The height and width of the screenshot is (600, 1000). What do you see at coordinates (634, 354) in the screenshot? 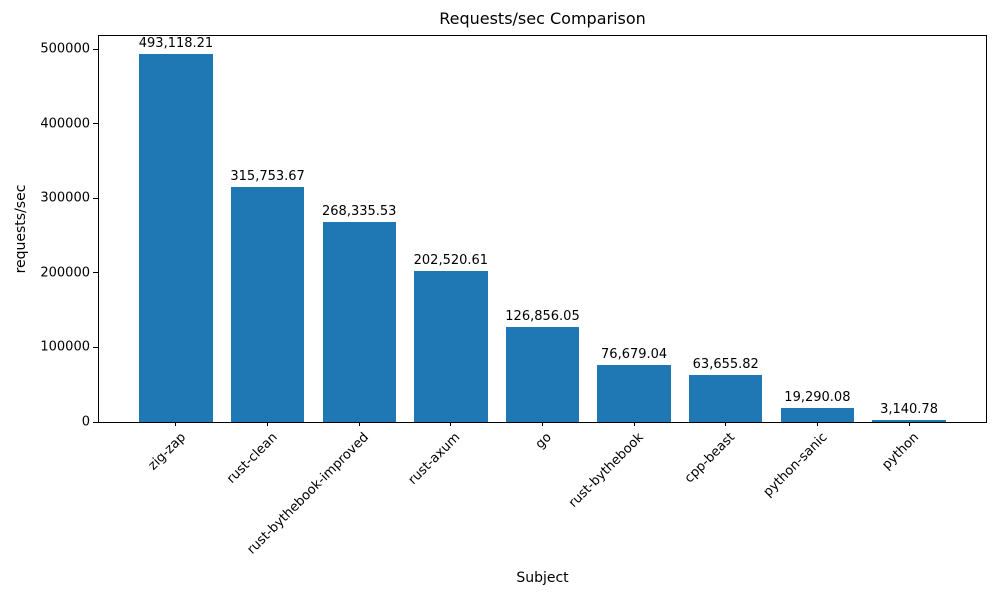
I see `bar-value-label: 76,679.04` at bounding box center [634, 354].